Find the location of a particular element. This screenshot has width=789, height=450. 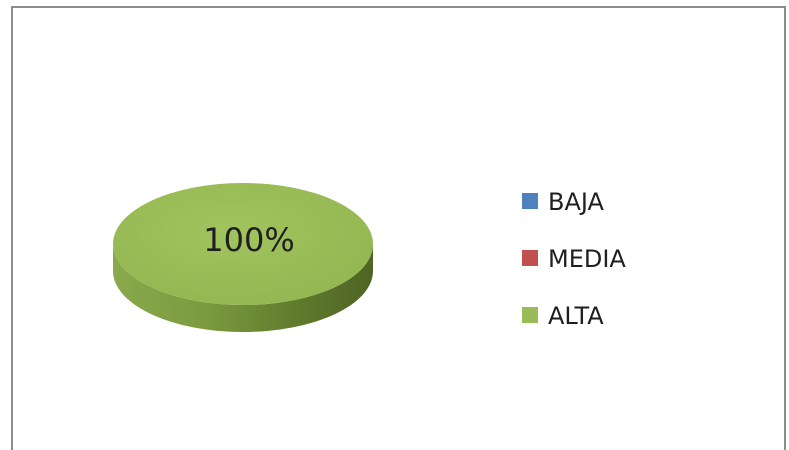

legend-label-media: MEDIA is located at coordinates (587, 259).